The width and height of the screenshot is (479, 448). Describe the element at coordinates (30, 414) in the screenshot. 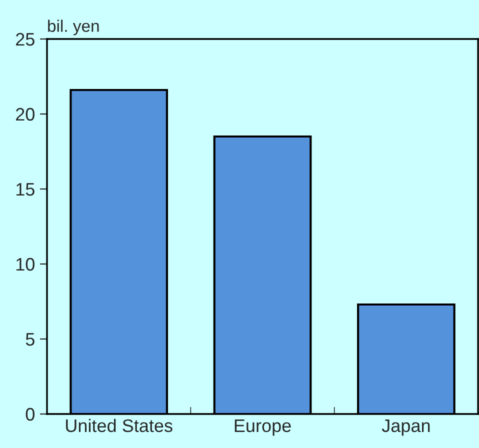

I see `y-tick-label: 0` at that location.